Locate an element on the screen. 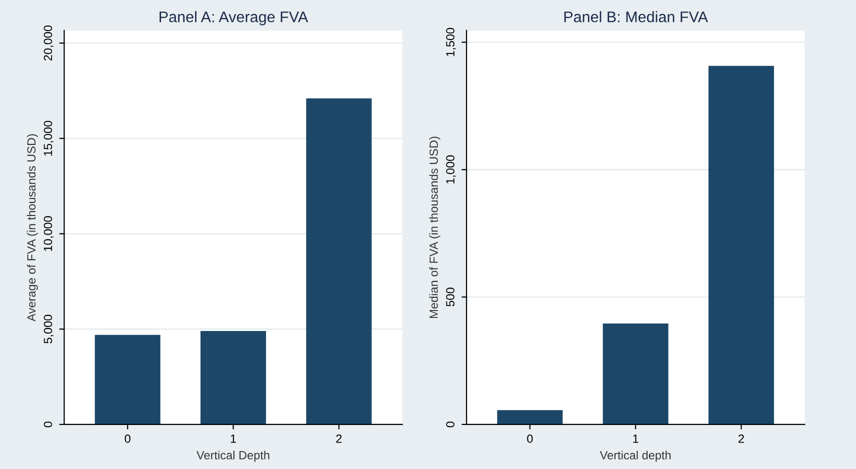  chart-title: Panel A: Average FVA is located at coordinates (234, 18).